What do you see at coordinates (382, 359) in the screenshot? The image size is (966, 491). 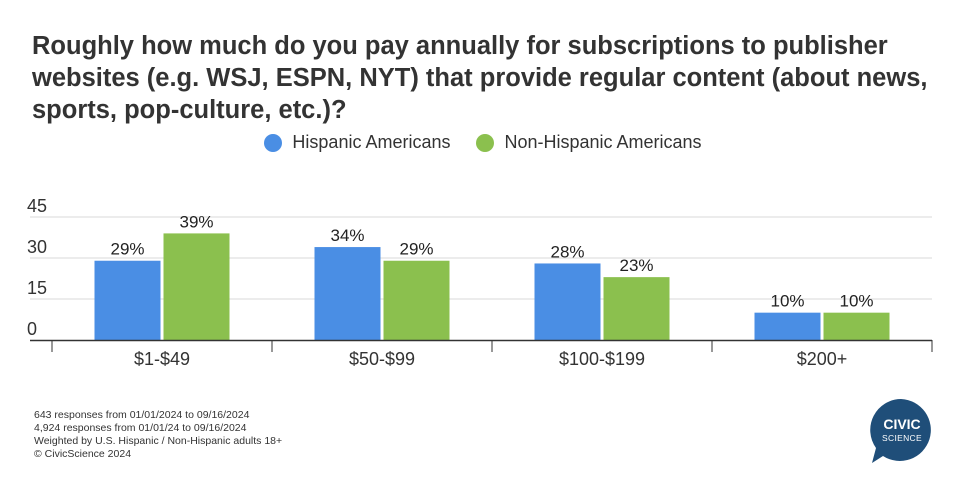 I see `x-tick-label: $50-$99` at bounding box center [382, 359].